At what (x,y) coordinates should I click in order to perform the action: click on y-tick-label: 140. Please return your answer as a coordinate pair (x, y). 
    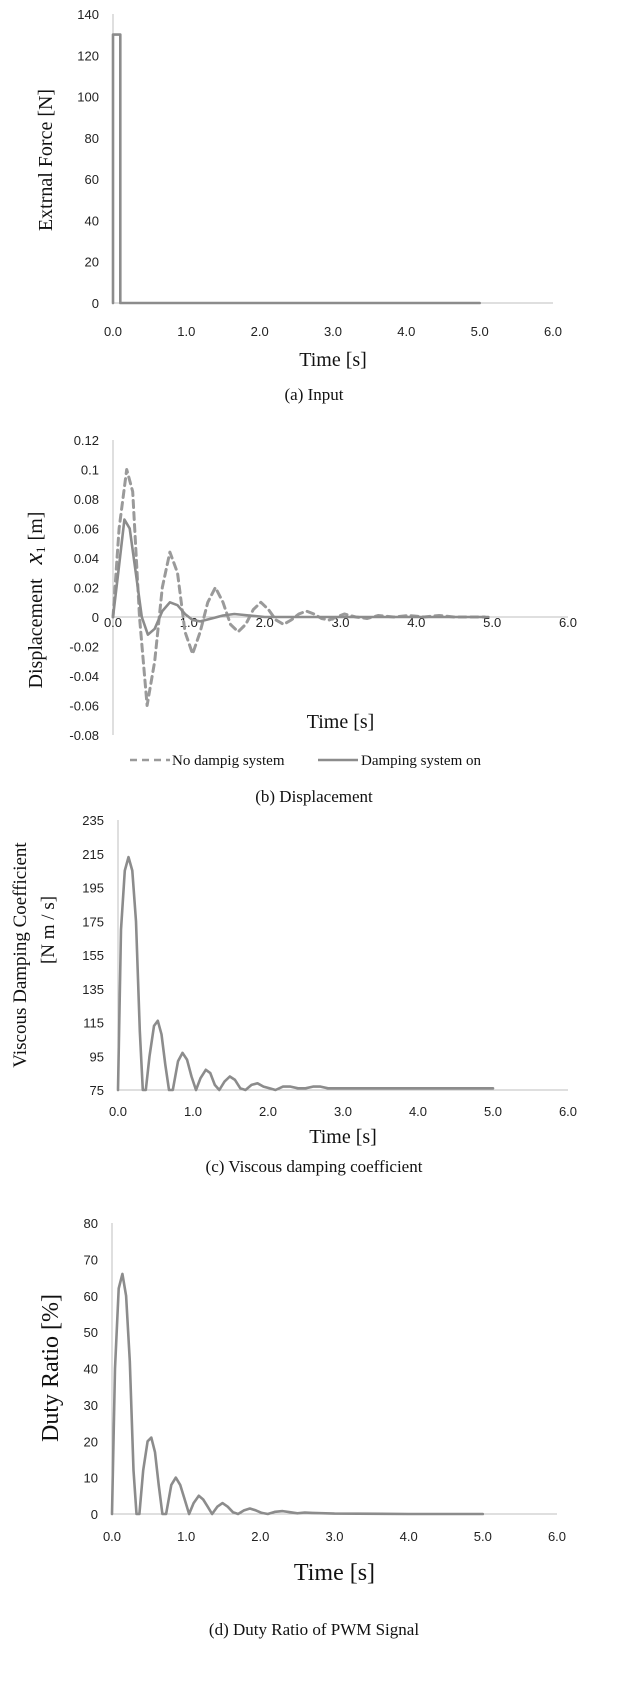
    Looking at the image, I should click on (88, 14).